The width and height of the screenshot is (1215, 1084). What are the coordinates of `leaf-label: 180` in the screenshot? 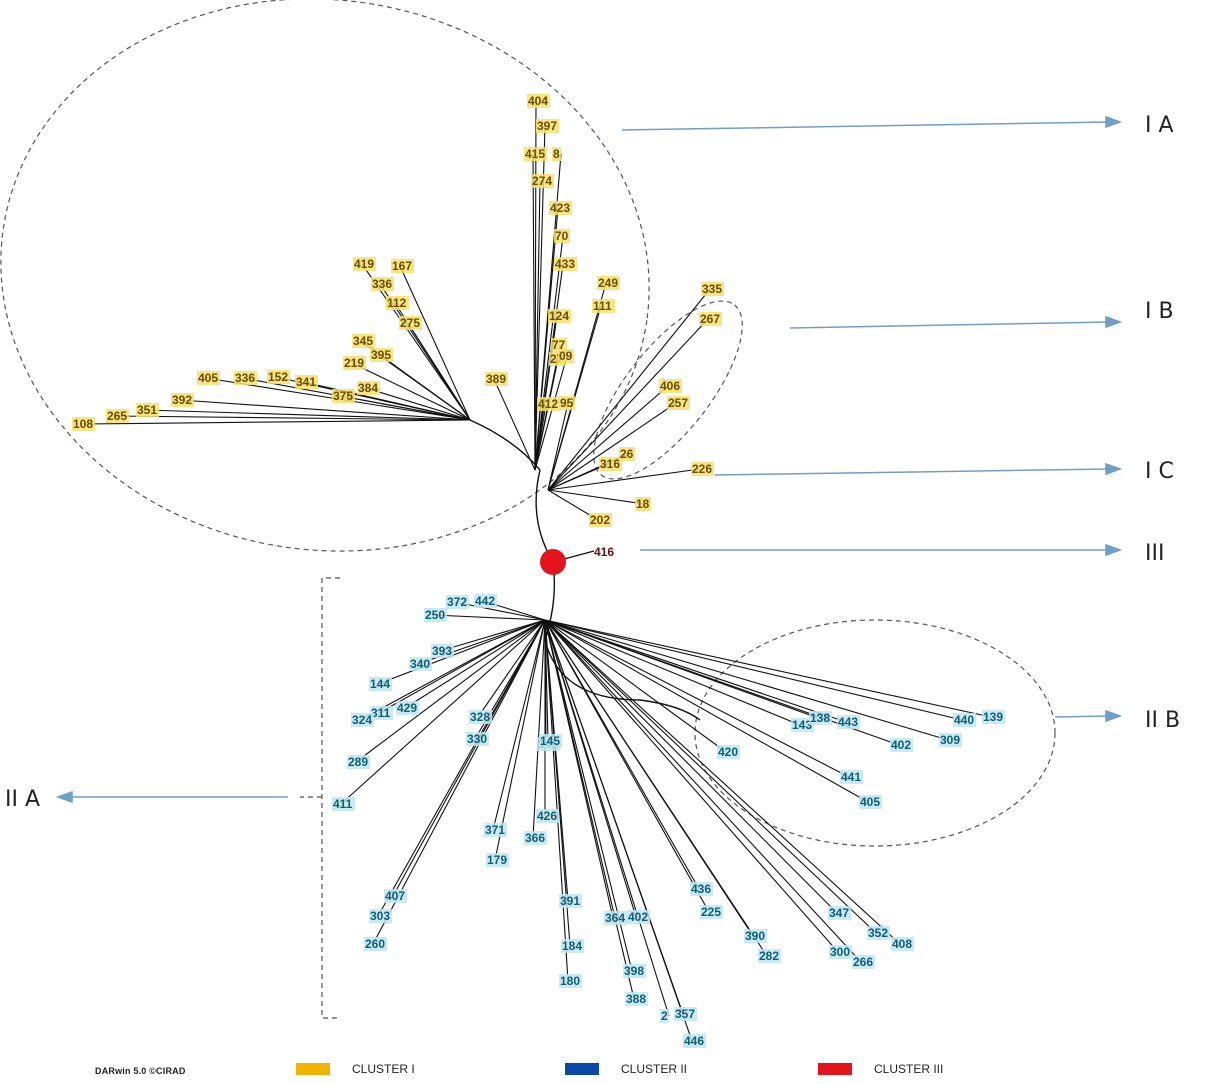 It's located at (570, 981).